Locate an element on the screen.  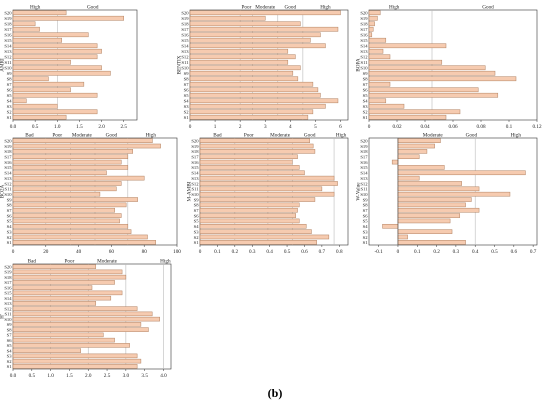
bar-s3 is located at coordinates (72, 231).